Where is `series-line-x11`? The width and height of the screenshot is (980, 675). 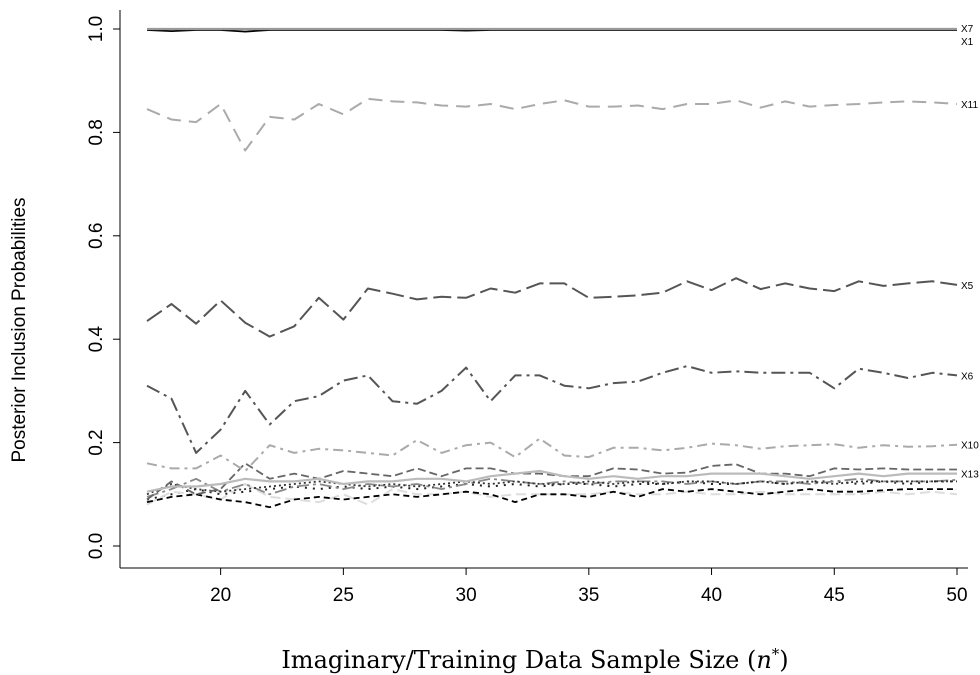
series-line-x11 is located at coordinates (552, 124).